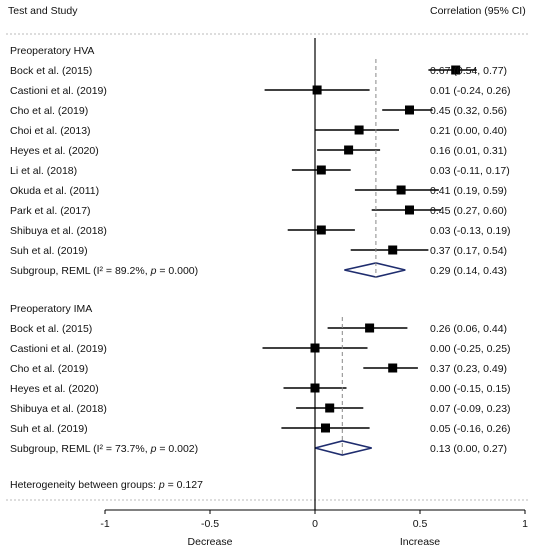  What do you see at coordinates (43, 11) in the screenshot?
I see `header-study-label: Test and Study` at bounding box center [43, 11].